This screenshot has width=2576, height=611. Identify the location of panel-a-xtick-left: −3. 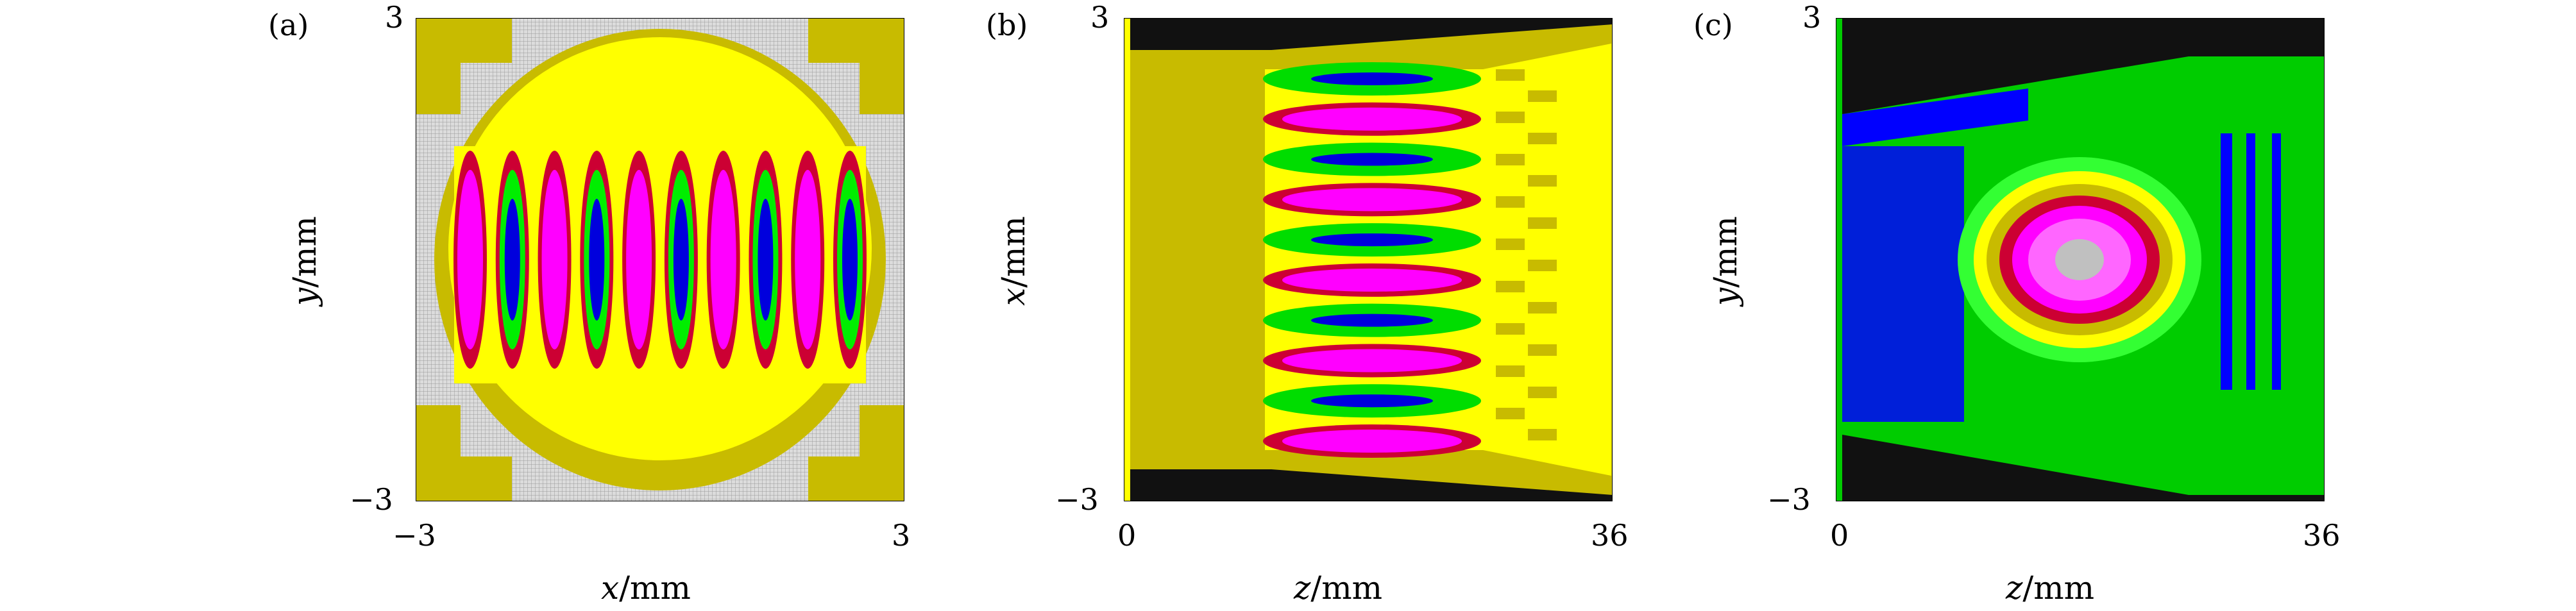
(414, 536).